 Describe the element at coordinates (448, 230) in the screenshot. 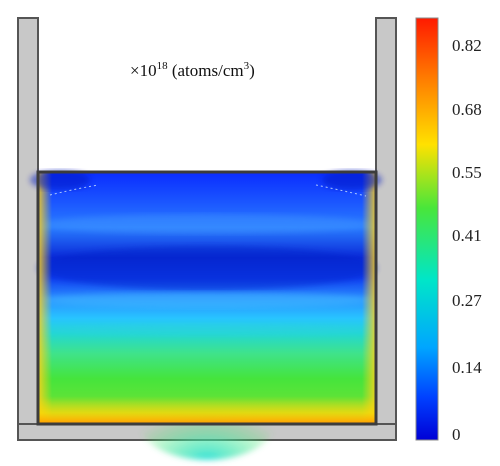

I see `colorbar: 0.82 0.68 0.55 0.41 0.27 0.14 0` at that location.